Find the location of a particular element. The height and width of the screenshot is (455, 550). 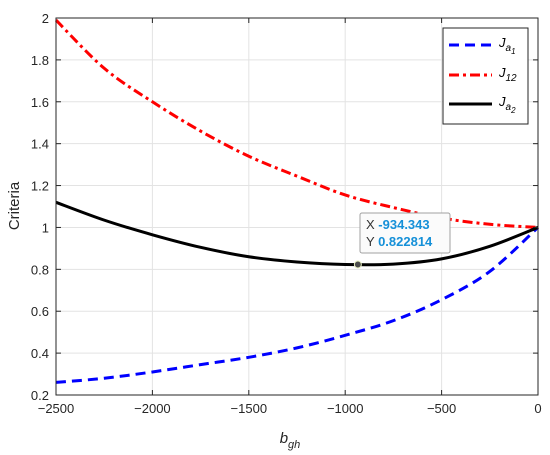

y-tick-label: 0.2 is located at coordinates (40, 395).